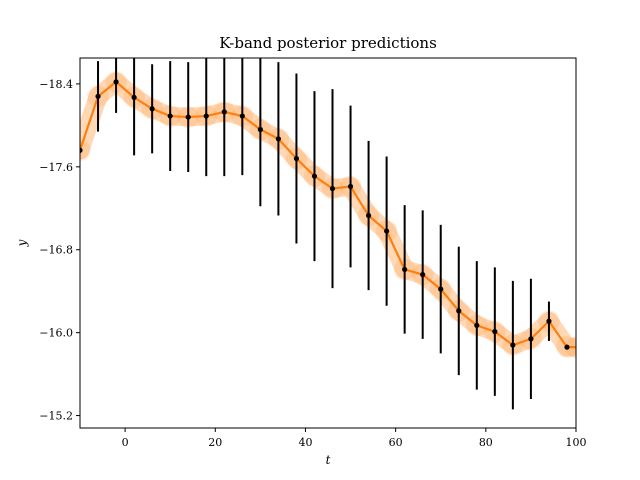 The image size is (640, 480). Describe the element at coordinates (56, 84) in the screenshot. I see `y-tick-label: −18.4` at that location.